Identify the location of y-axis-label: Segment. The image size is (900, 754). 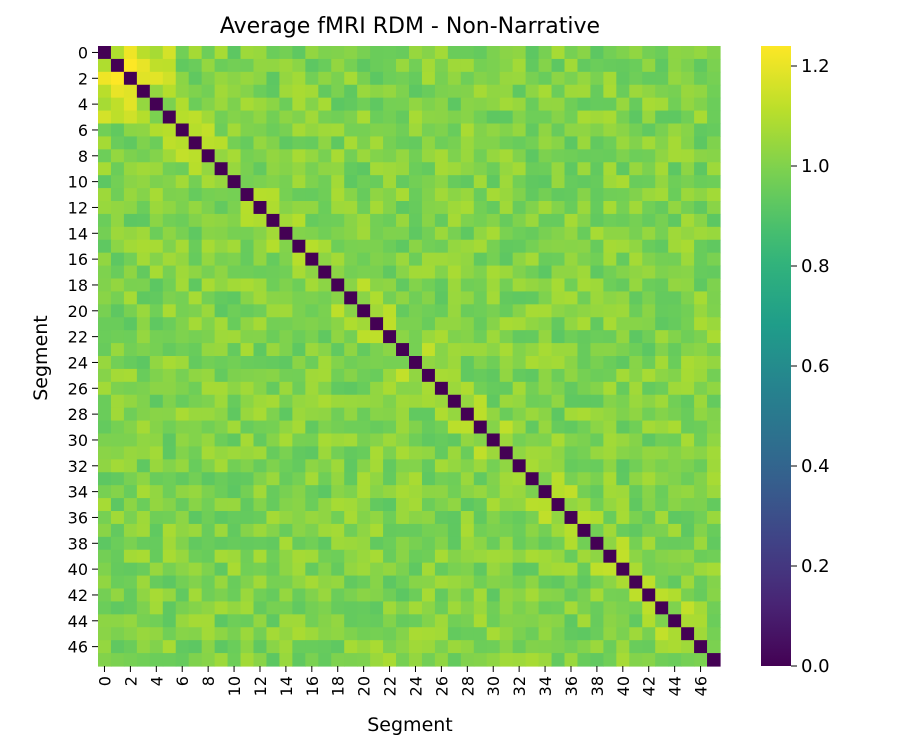
(41, 358).